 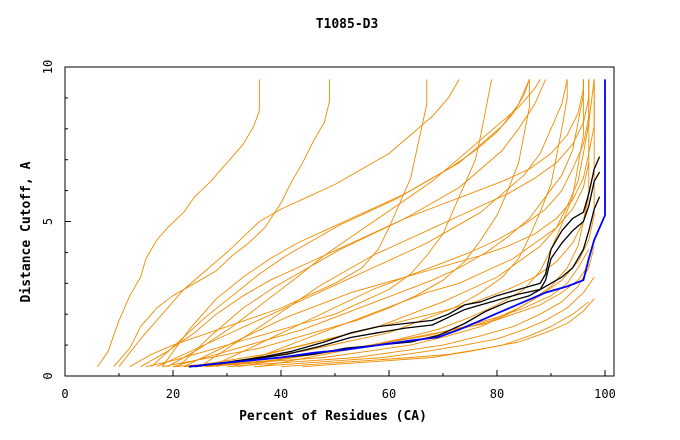 I want to click on y-tick-label: 0, so click(x=48, y=375).